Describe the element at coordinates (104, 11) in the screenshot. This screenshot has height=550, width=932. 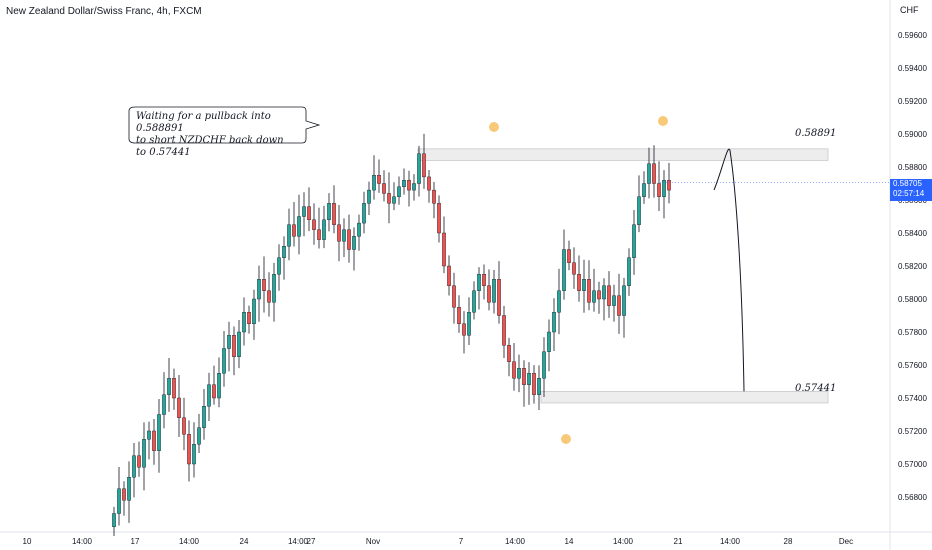
I see `chart-title: New Zealand Dollar/Swiss Franc, 4h, FXCM` at that location.